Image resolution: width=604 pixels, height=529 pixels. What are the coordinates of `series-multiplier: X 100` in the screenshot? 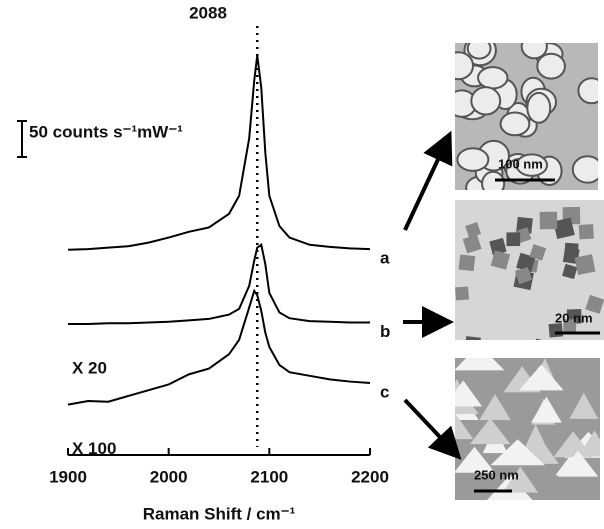 It's located at (94, 448).